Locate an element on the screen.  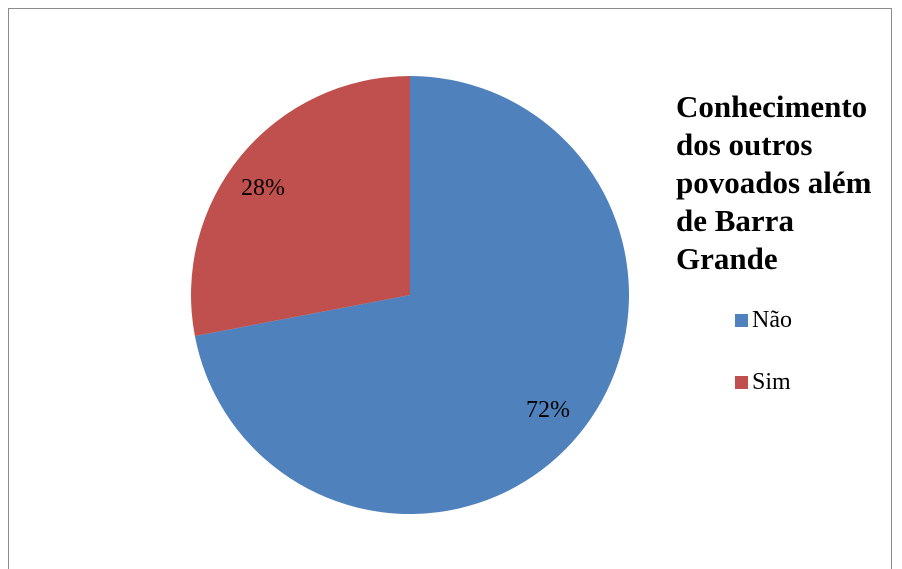
legend-label-nao: Não is located at coordinates (772, 319).